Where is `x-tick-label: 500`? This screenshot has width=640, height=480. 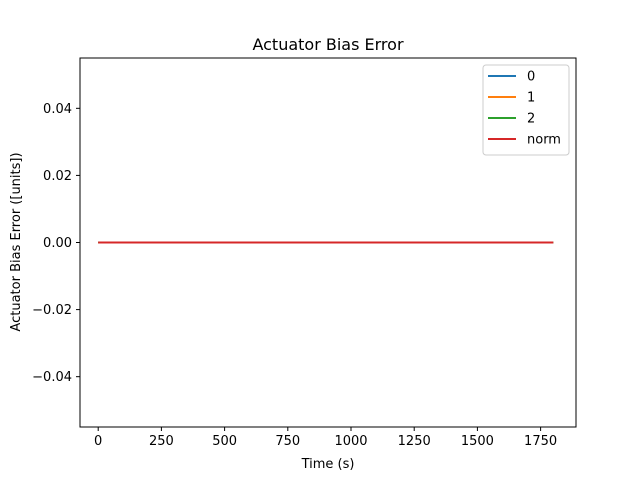
x-tick-label: 500 is located at coordinates (224, 441).